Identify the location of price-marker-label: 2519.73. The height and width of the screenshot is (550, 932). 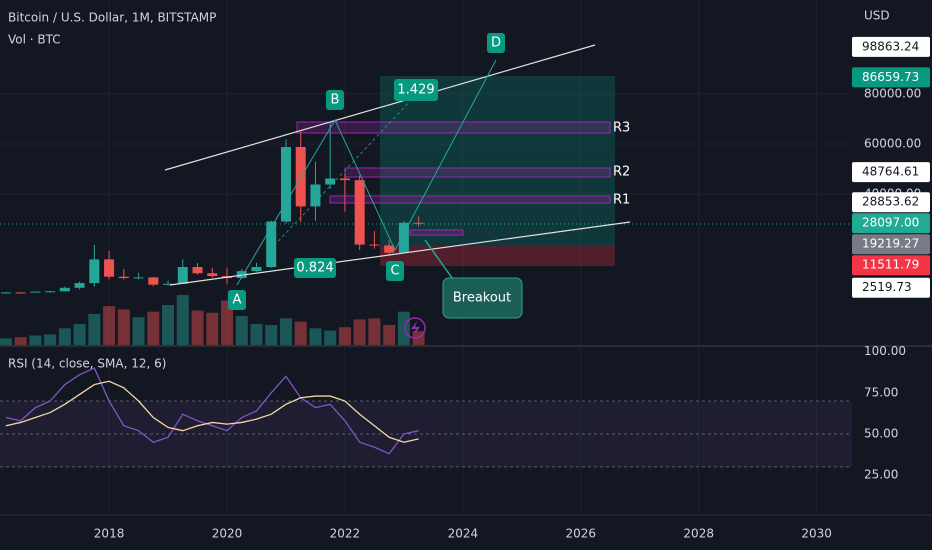
(887, 287).